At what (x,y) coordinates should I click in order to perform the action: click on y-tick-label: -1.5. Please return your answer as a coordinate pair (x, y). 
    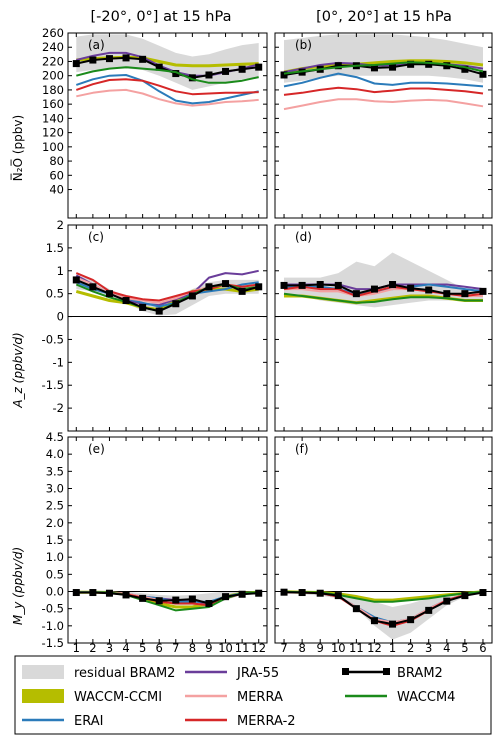
    Looking at the image, I should click on (53, 385).